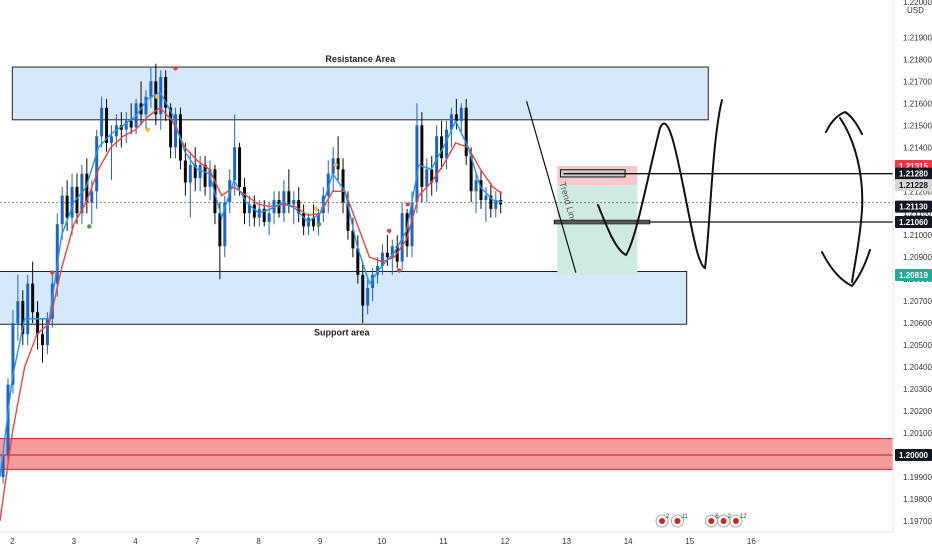  What do you see at coordinates (917, 59) in the screenshot?
I see `y-tick-label: 1.21800` at bounding box center [917, 59].